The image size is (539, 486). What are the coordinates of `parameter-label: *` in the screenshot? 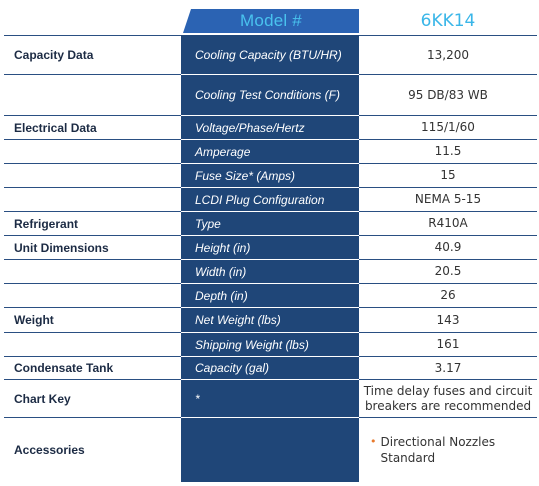 It's located at (197, 398).